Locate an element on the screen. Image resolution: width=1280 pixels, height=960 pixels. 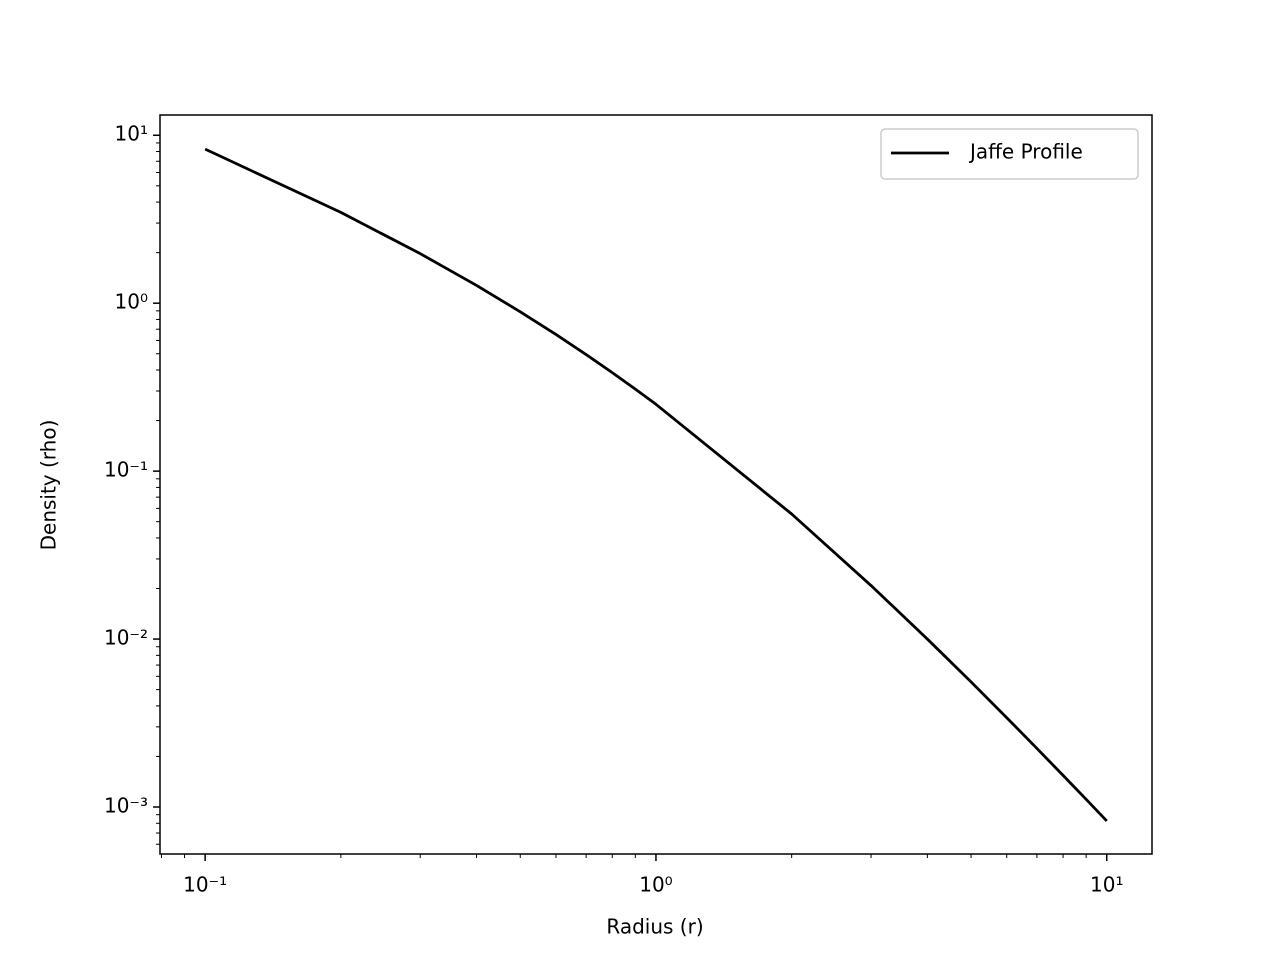
y-axis-label: Density (rho) is located at coordinates (49, 485).